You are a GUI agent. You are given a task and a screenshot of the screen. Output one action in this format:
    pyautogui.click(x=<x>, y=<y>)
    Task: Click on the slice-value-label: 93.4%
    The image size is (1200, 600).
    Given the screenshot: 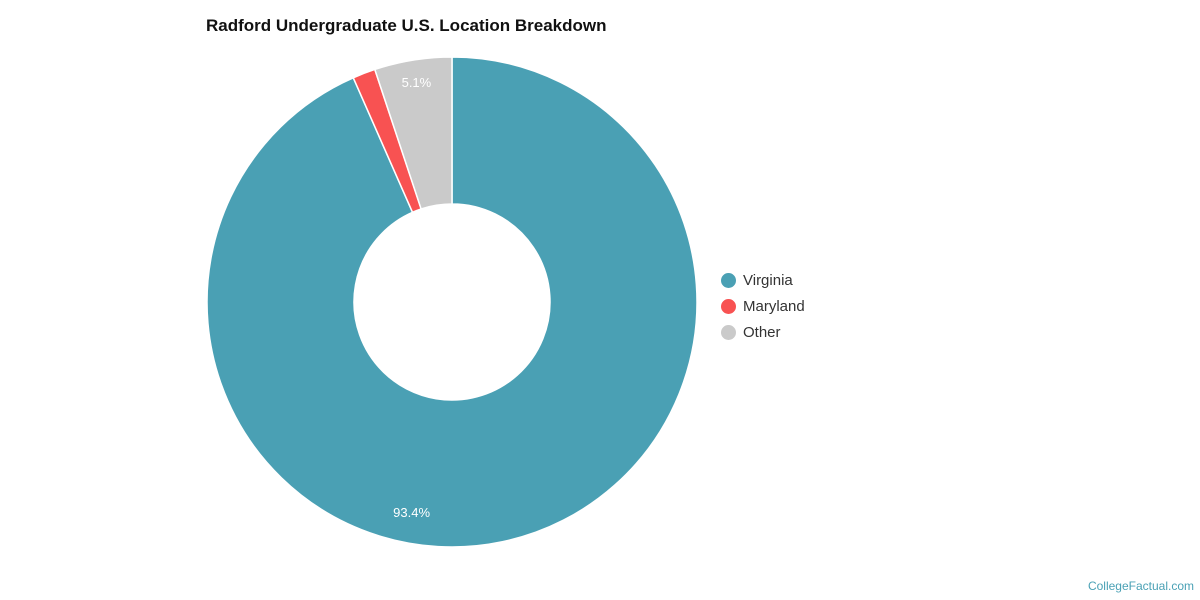 What is the action you would take?
    pyautogui.click(x=411, y=512)
    